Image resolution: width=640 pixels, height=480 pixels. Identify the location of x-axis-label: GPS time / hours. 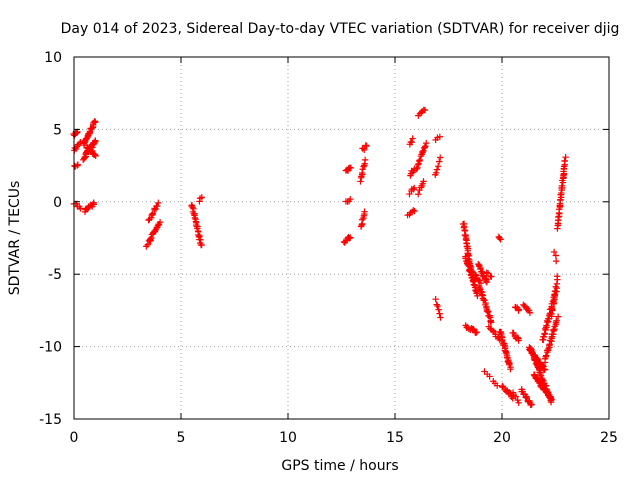
(339, 466).